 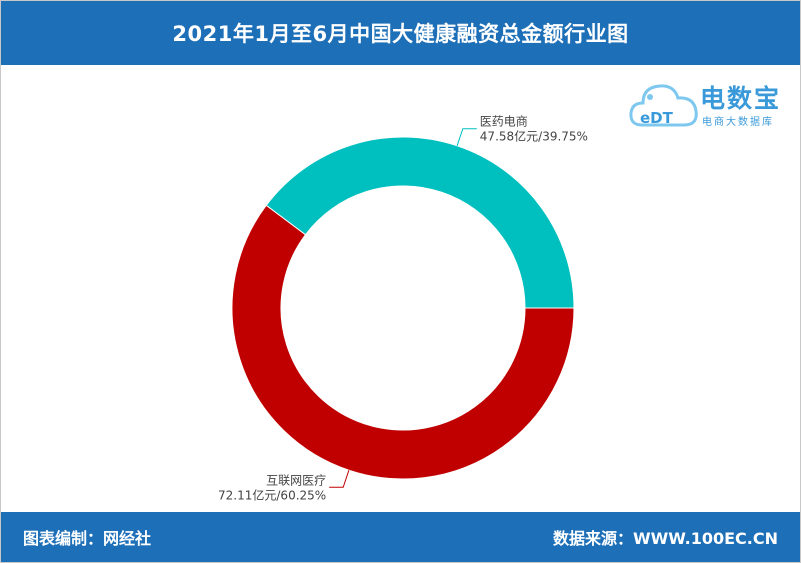 I want to click on logo: eDT 电数宝 电商大数据库, so click(x=708, y=109).